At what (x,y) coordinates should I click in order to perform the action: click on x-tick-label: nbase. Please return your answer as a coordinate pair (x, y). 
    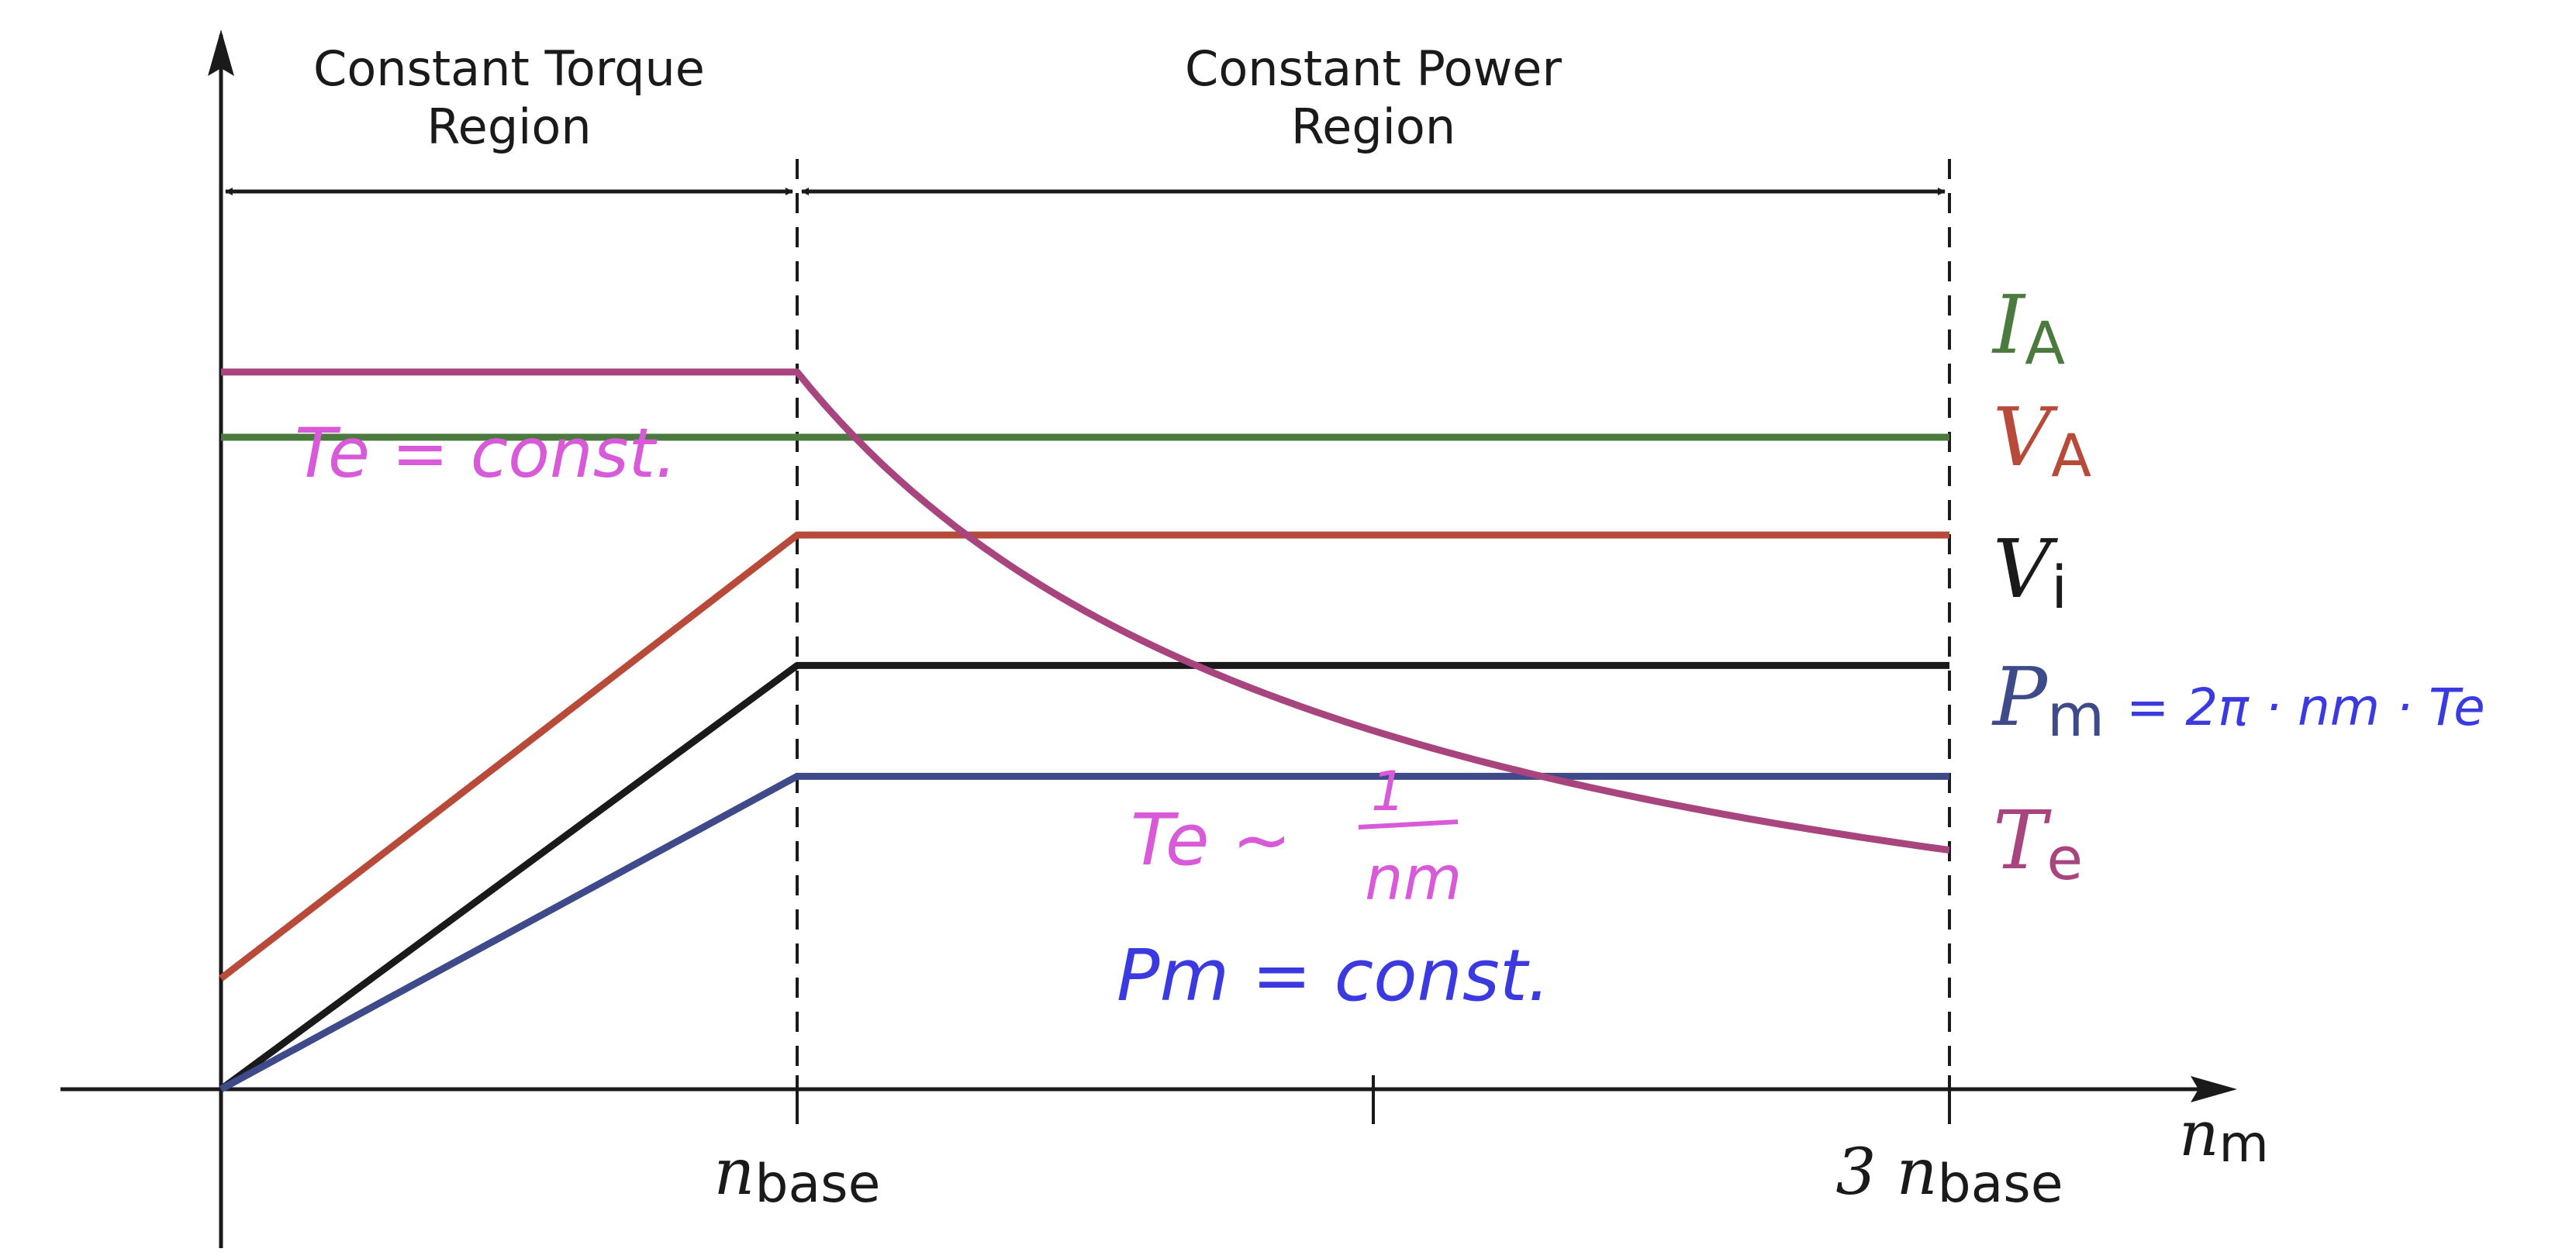
    Looking at the image, I should click on (797, 1175).